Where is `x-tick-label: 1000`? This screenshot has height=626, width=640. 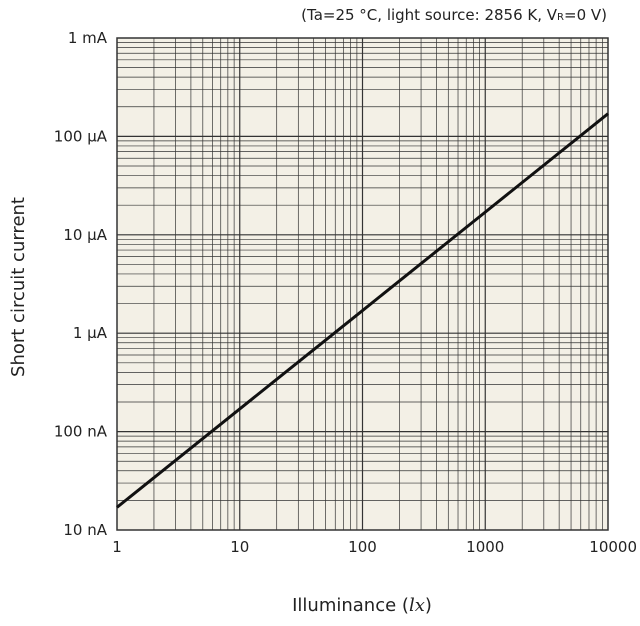 x-tick-label: 1000 is located at coordinates (485, 547).